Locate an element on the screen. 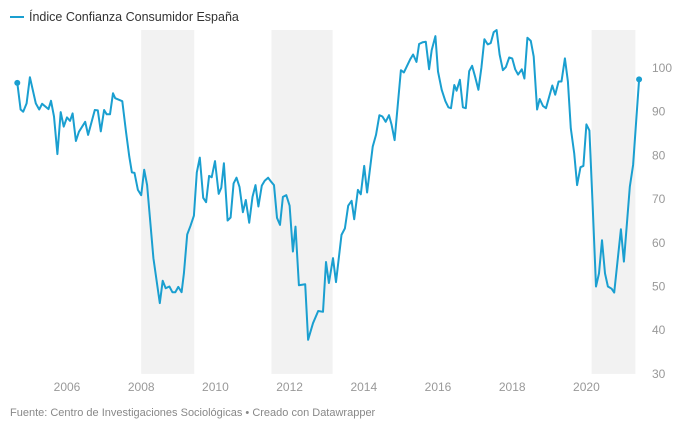 The height and width of the screenshot is (430, 680). x-tick-label: 2014 is located at coordinates (363, 387).